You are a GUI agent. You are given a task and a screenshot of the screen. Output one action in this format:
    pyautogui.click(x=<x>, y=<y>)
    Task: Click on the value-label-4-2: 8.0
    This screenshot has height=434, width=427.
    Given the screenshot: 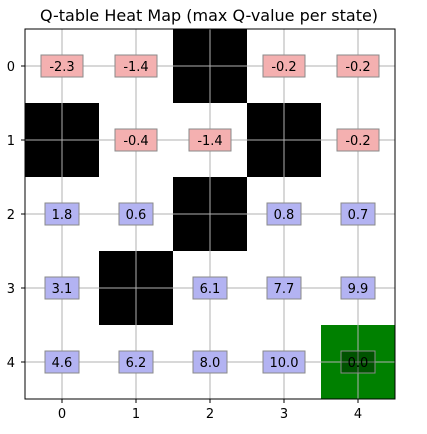 What is the action you would take?
    pyautogui.click(x=210, y=363)
    